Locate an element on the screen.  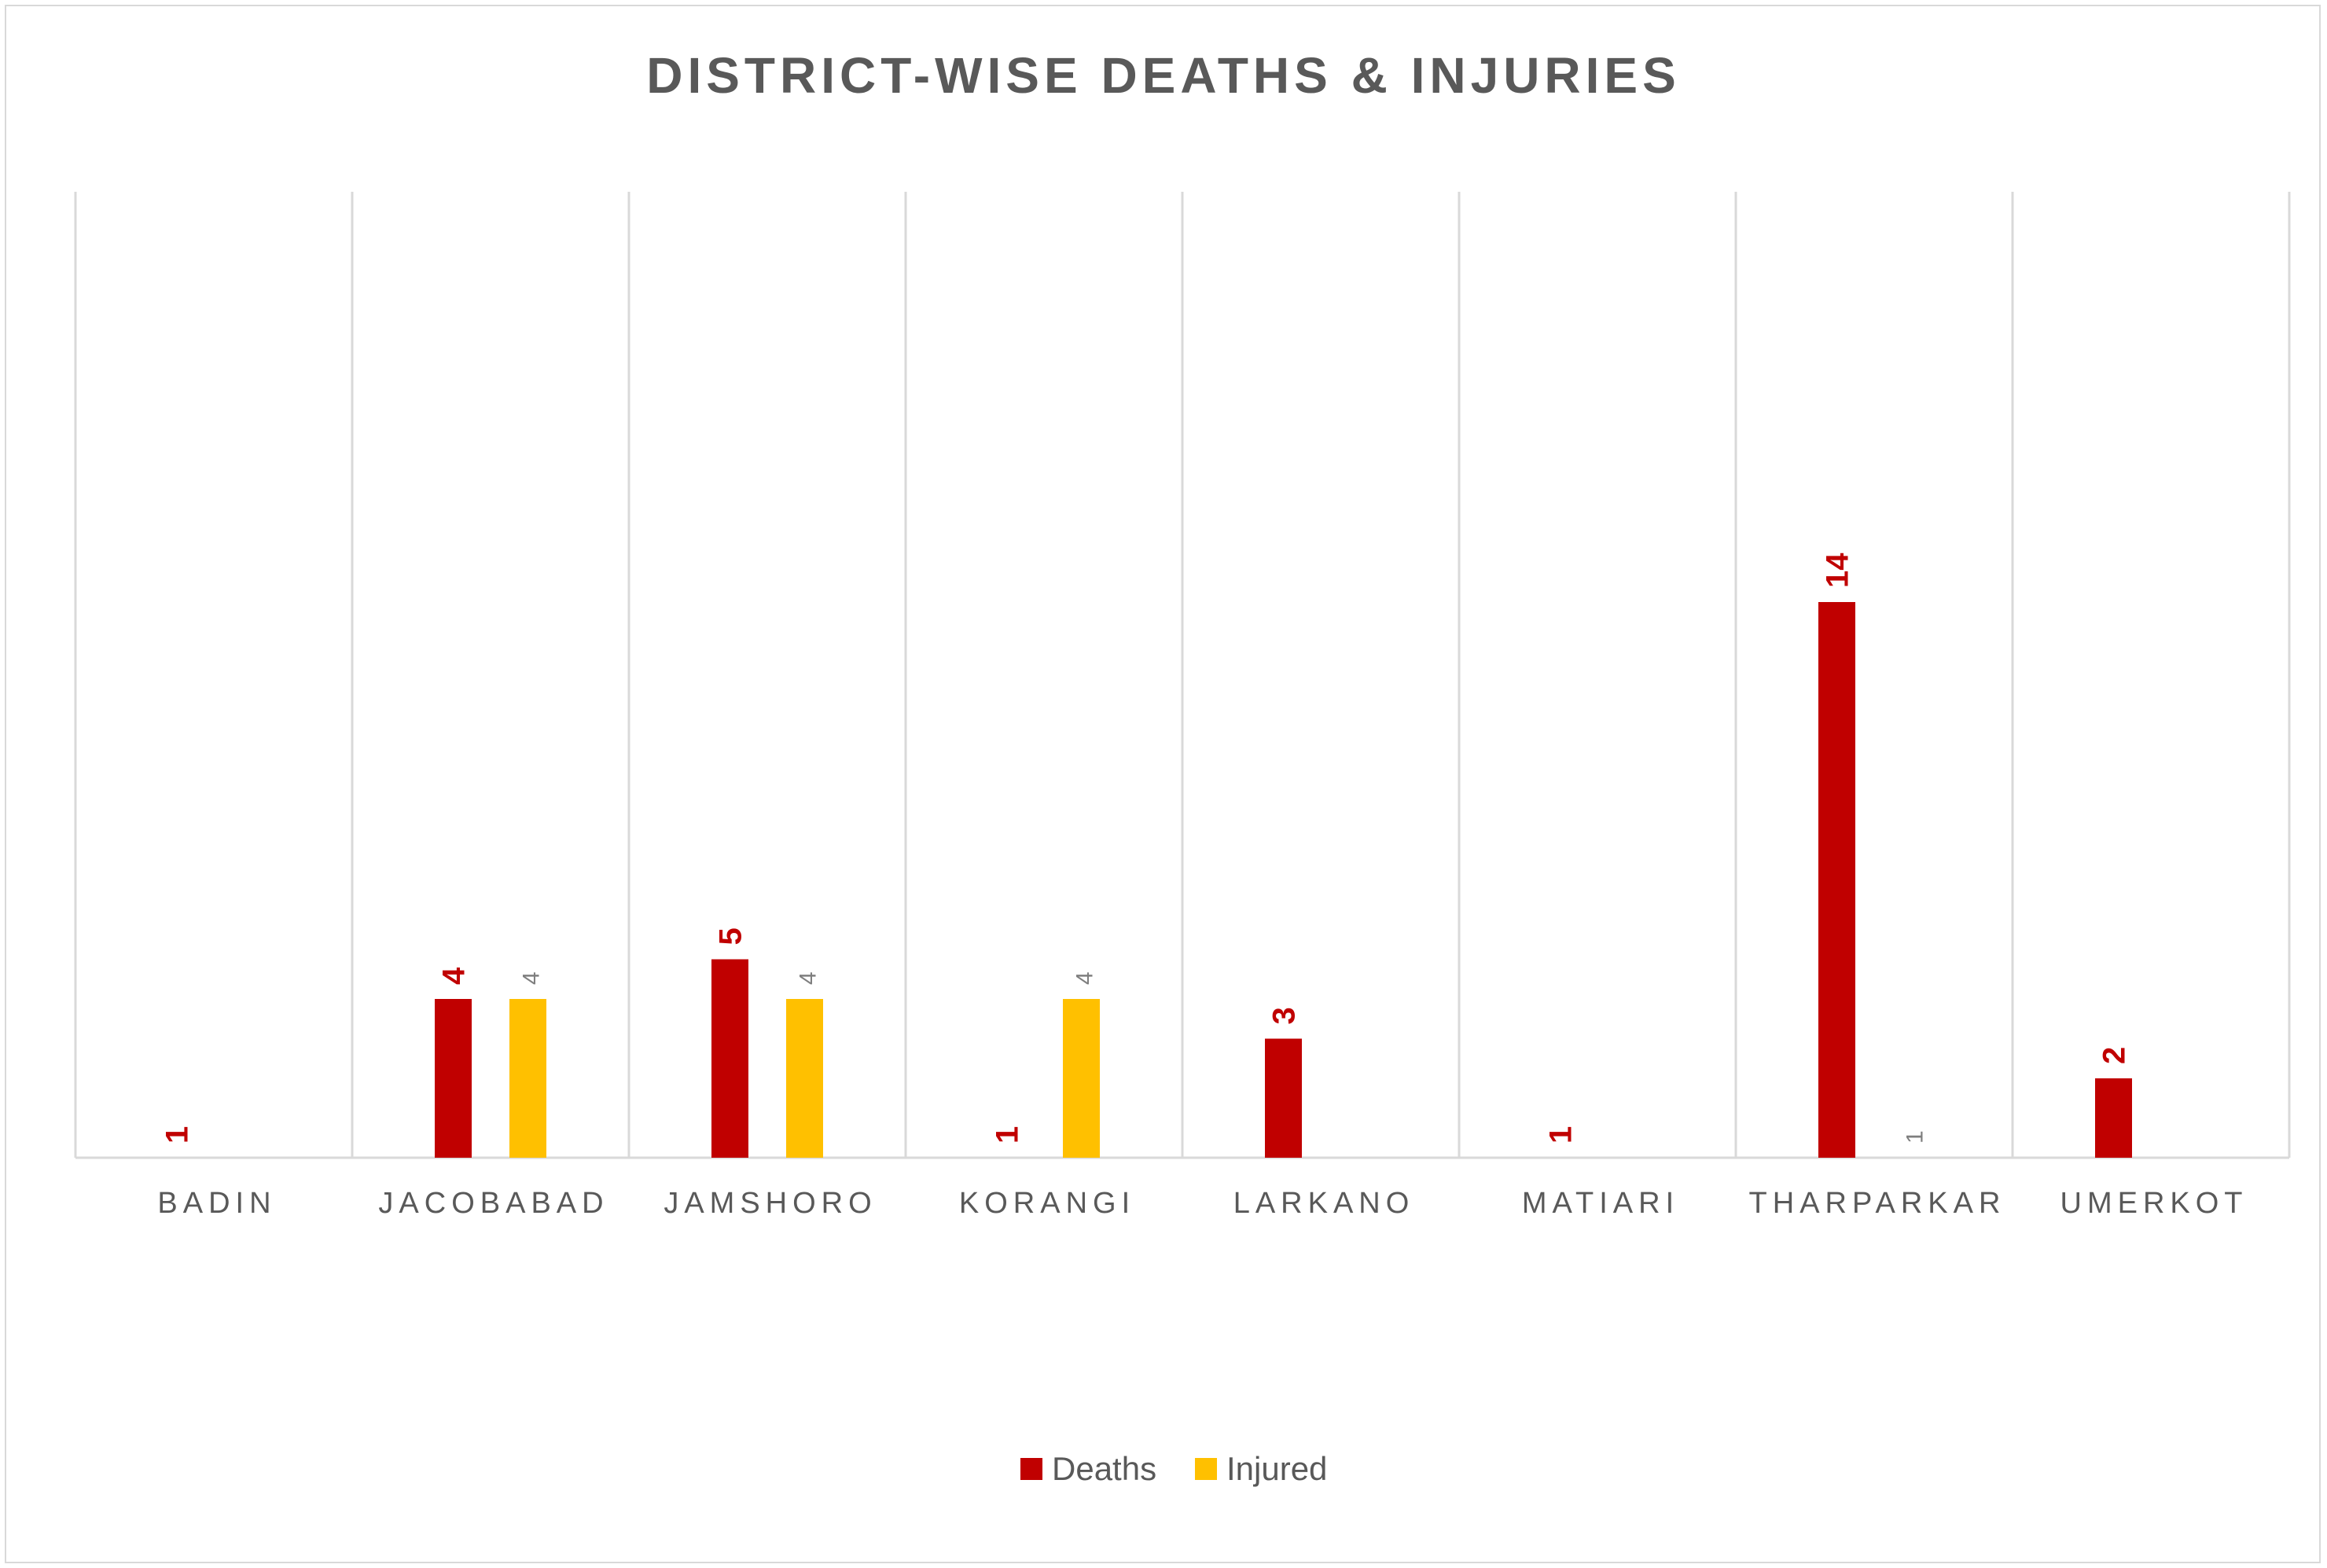
deaths-data-label: 14 is located at coordinates (1838, 570).